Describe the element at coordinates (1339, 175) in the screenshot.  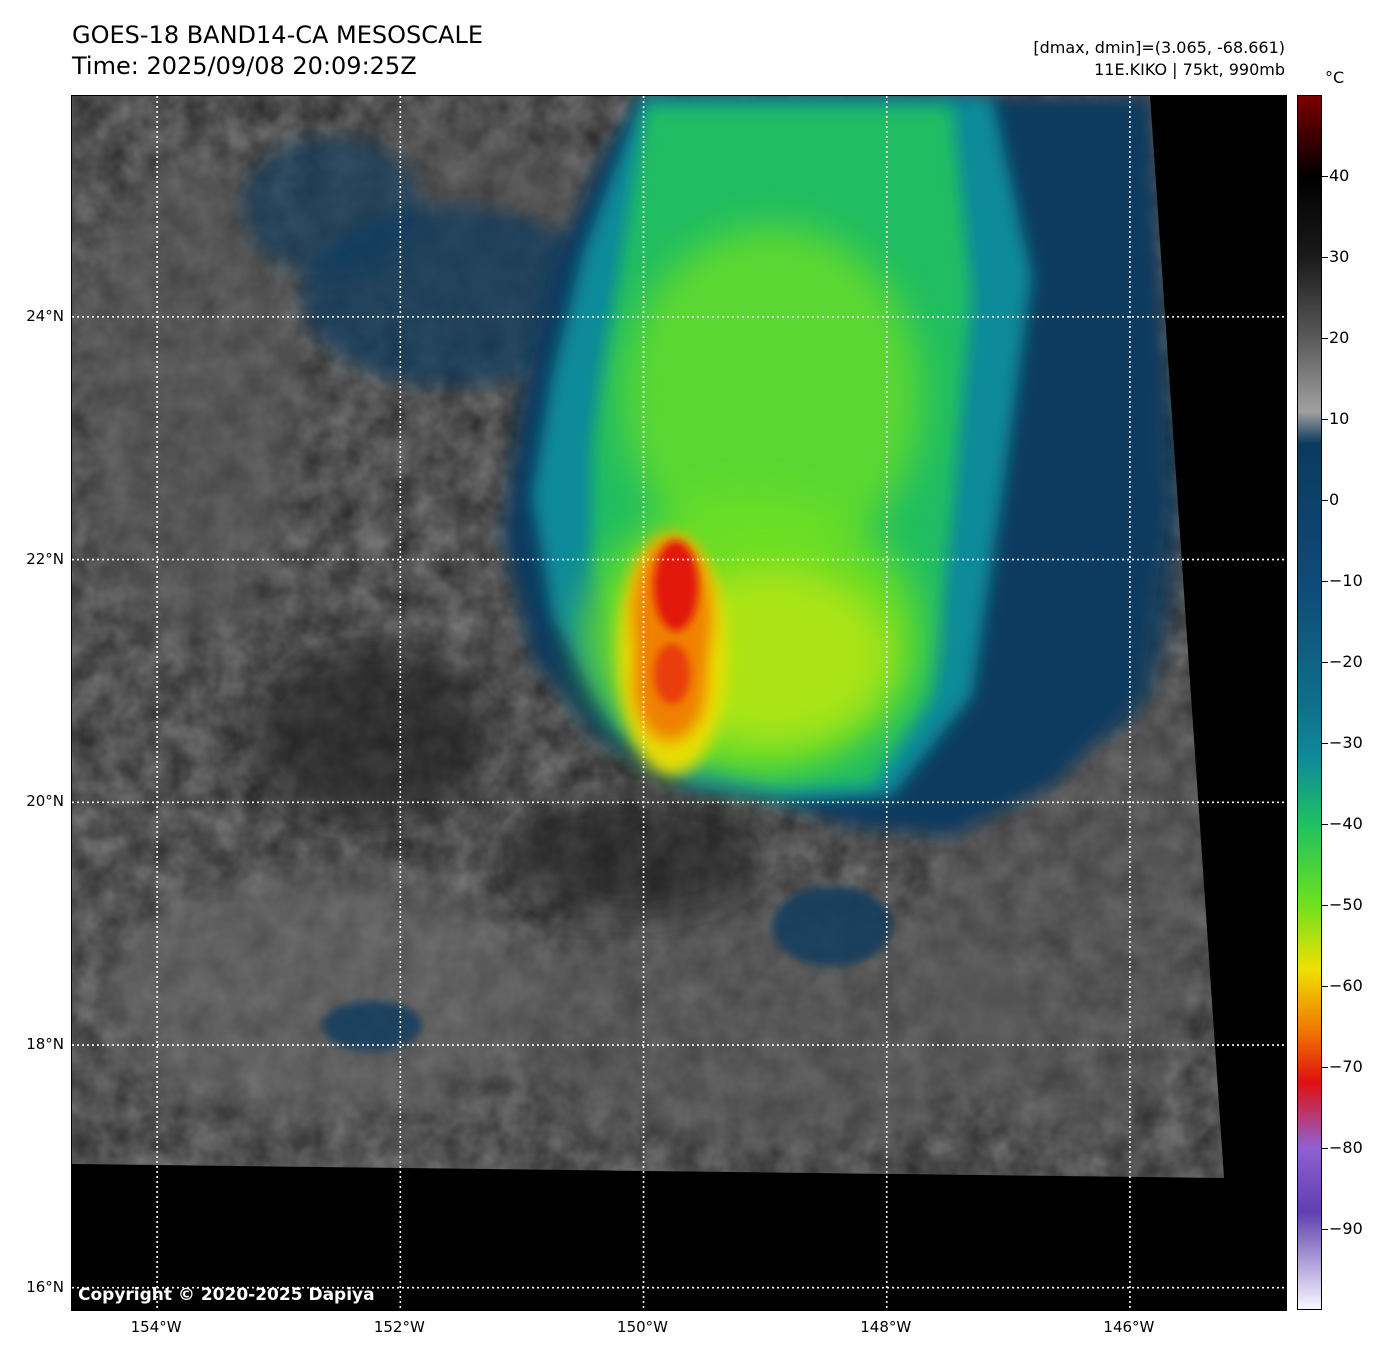
I see `colorbar-tick-label: 40` at that location.